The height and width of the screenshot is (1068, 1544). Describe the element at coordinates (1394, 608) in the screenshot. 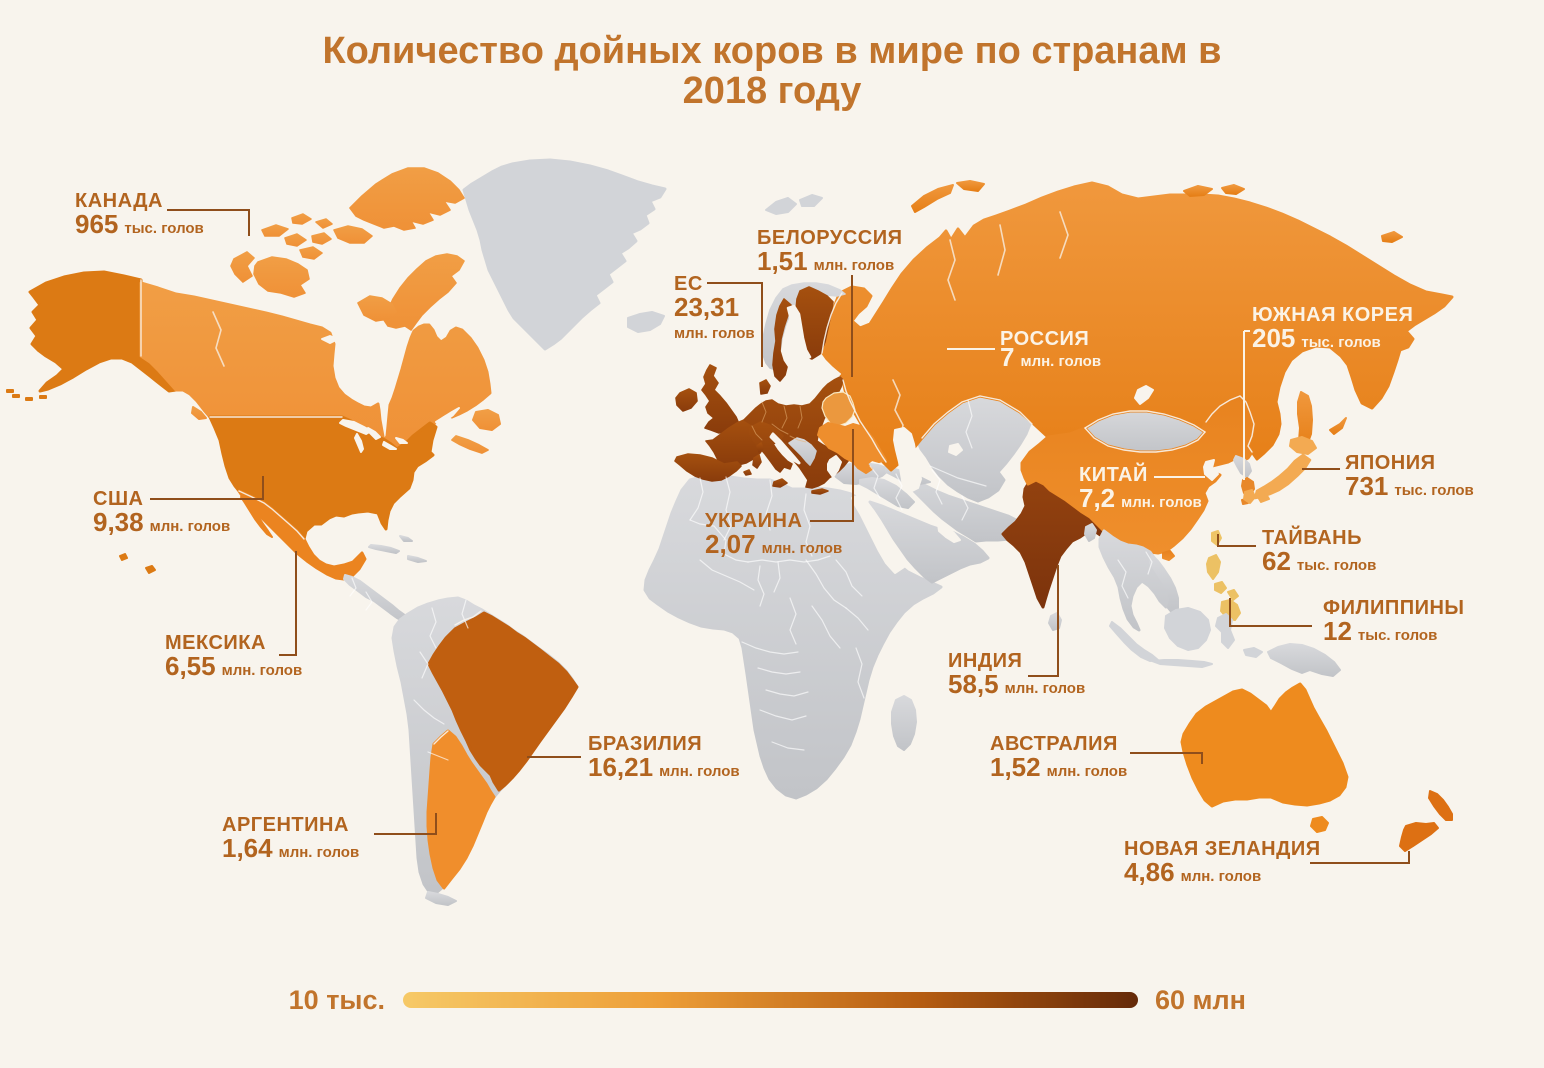

I see `svg-text: ФИЛИППИНЫ` at that location.